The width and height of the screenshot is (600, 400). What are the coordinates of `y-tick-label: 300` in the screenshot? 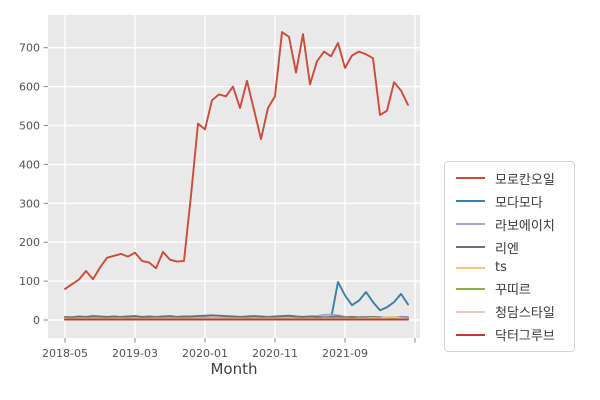 It's located at (29, 203).